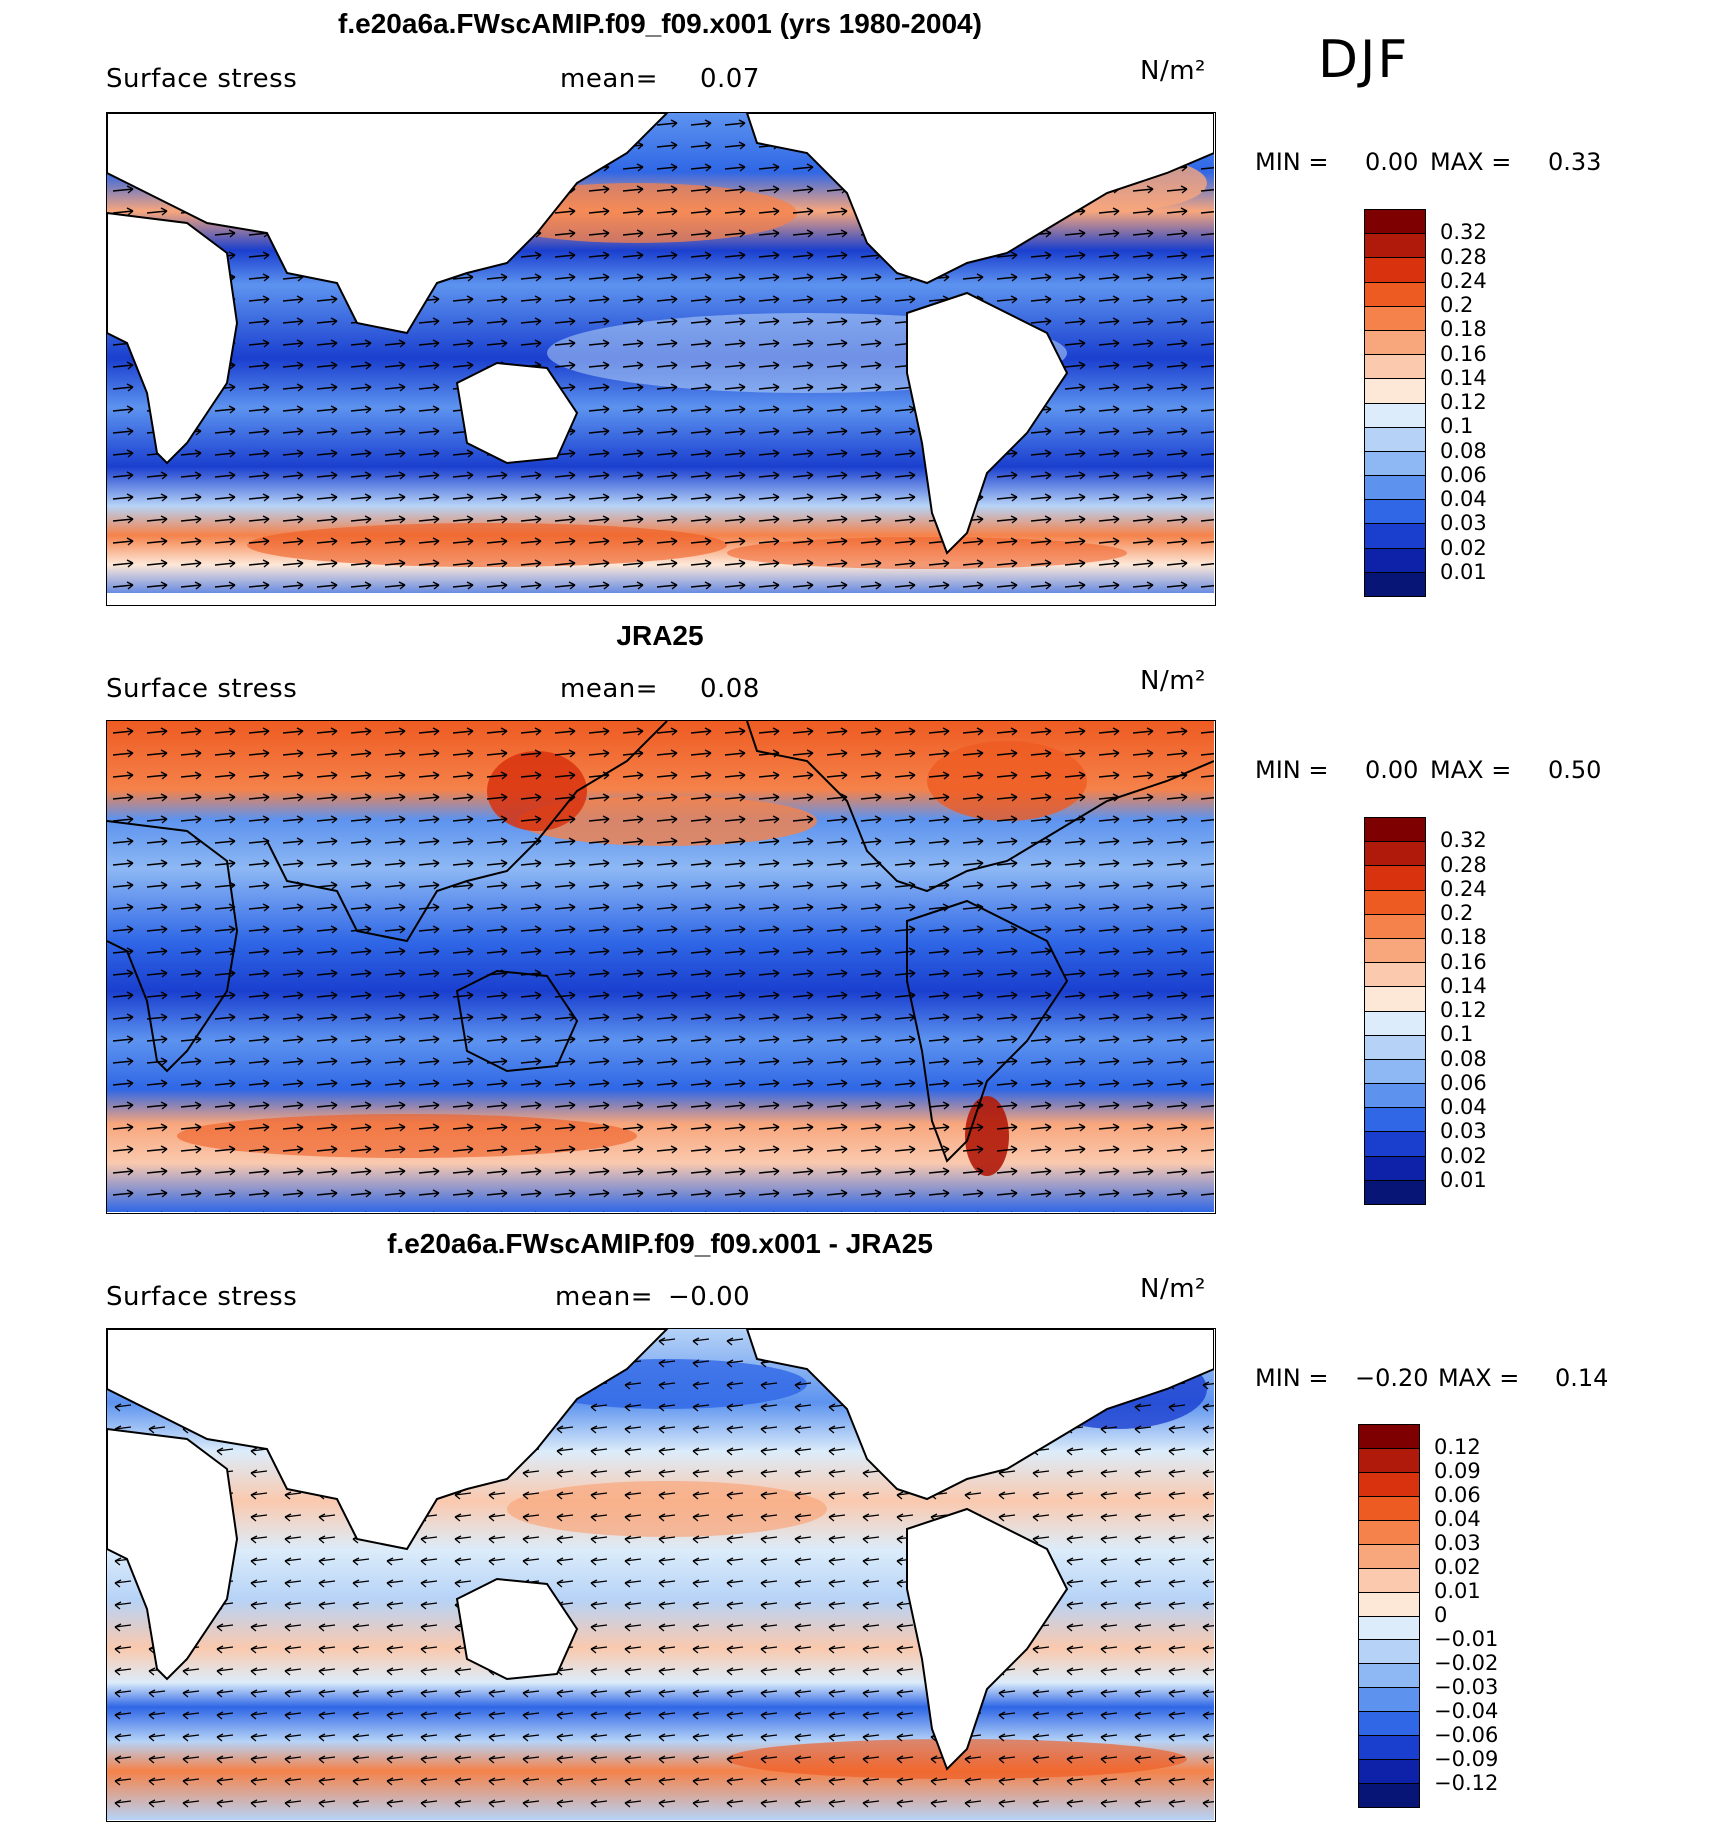 This screenshot has height=1822, width=1710. I want to click on colorbar-tick-label: 0.08, so click(1463, 450).